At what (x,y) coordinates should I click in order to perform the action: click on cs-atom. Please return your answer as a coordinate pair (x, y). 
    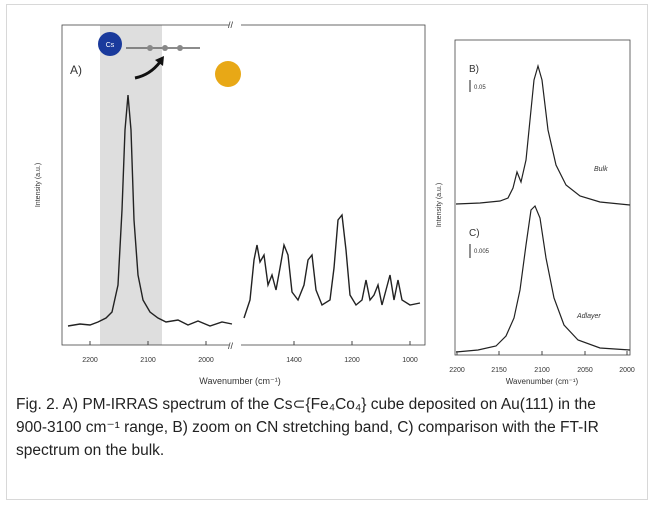
    Looking at the image, I should click on (110, 44).